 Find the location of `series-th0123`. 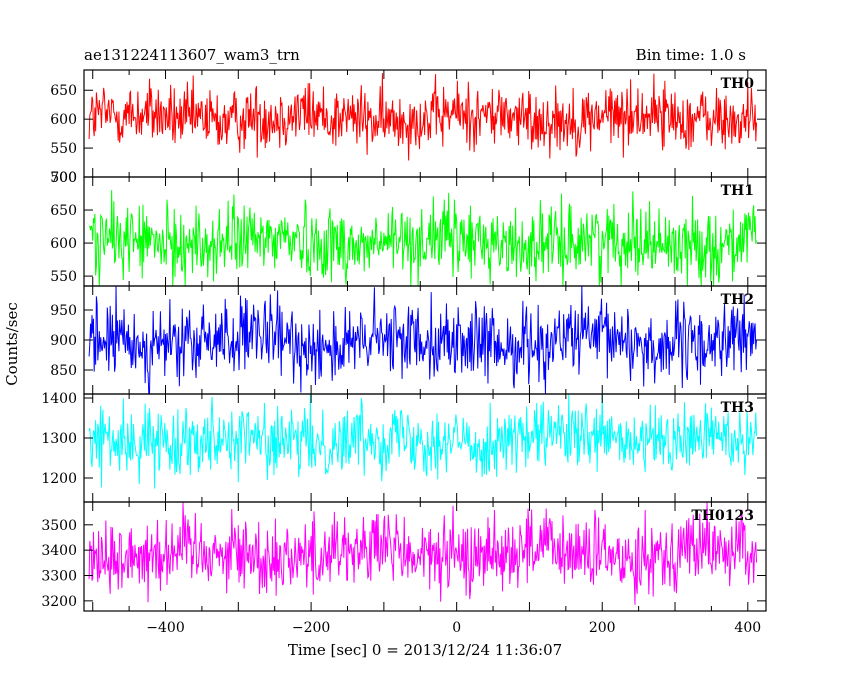

series-th0123 is located at coordinates (423, 553).